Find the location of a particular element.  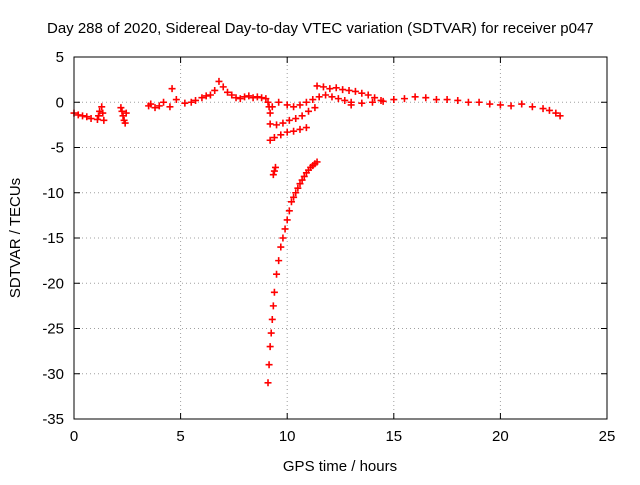

x-axis-label: GPS time / hours is located at coordinates (340, 466).